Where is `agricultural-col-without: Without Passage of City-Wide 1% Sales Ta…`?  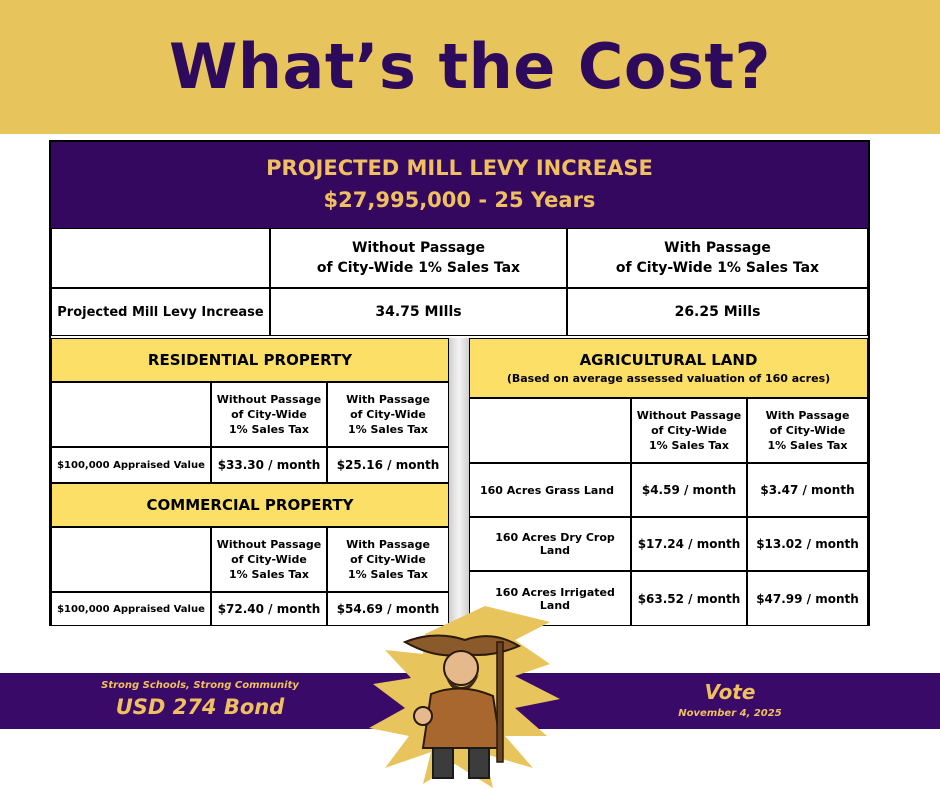 agricultural-col-without: Without Passage of City-Wide 1% Sales Ta… is located at coordinates (689, 430).